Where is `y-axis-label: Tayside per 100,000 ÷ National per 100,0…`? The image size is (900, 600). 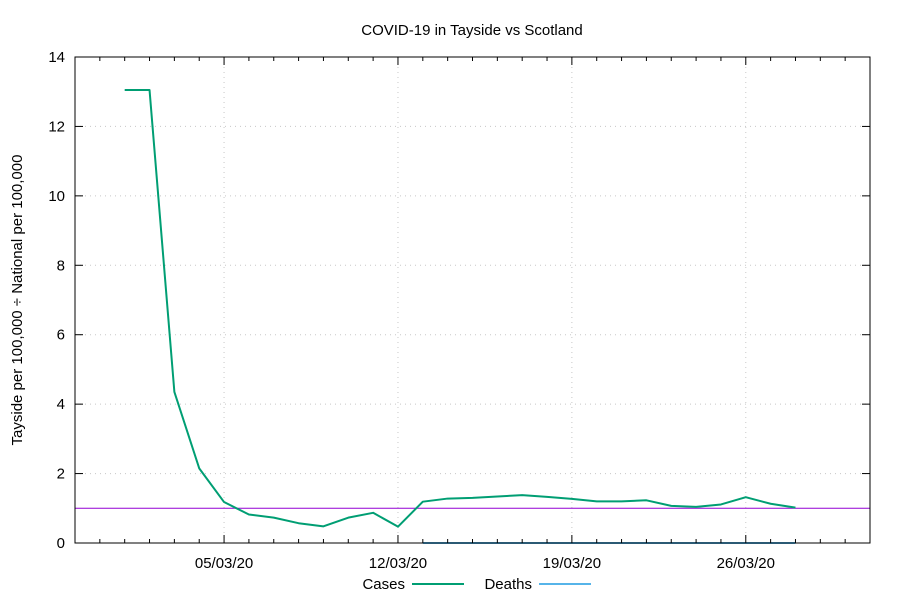 y-axis-label: Tayside per 100,000 ÷ National per 100,0… is located at coordinates (17, 300).